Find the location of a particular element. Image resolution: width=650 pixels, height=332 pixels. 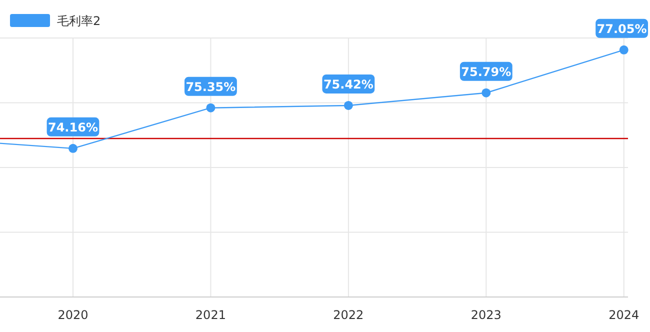

data-label: 75.42% is located at coordinates (348, 84).